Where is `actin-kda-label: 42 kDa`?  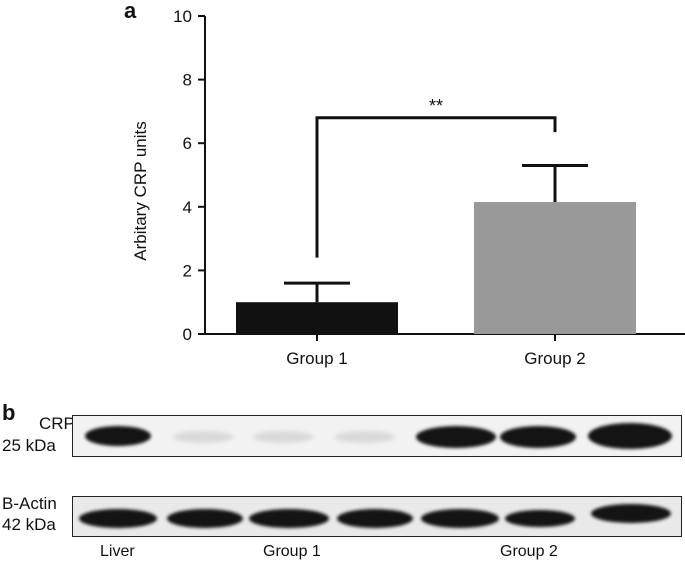
actin-kda-label: 42 kDa is located at coordinates (29, 524).